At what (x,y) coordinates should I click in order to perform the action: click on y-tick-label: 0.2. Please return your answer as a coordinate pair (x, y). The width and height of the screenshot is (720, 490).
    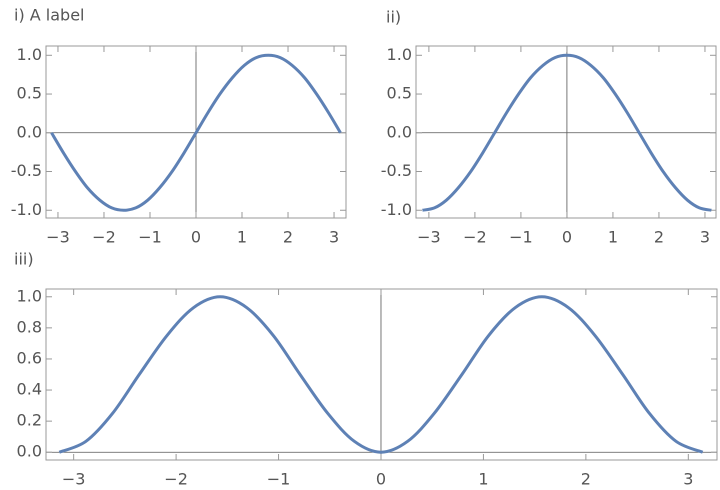
    Looking at the image, I should click on (29, 420).